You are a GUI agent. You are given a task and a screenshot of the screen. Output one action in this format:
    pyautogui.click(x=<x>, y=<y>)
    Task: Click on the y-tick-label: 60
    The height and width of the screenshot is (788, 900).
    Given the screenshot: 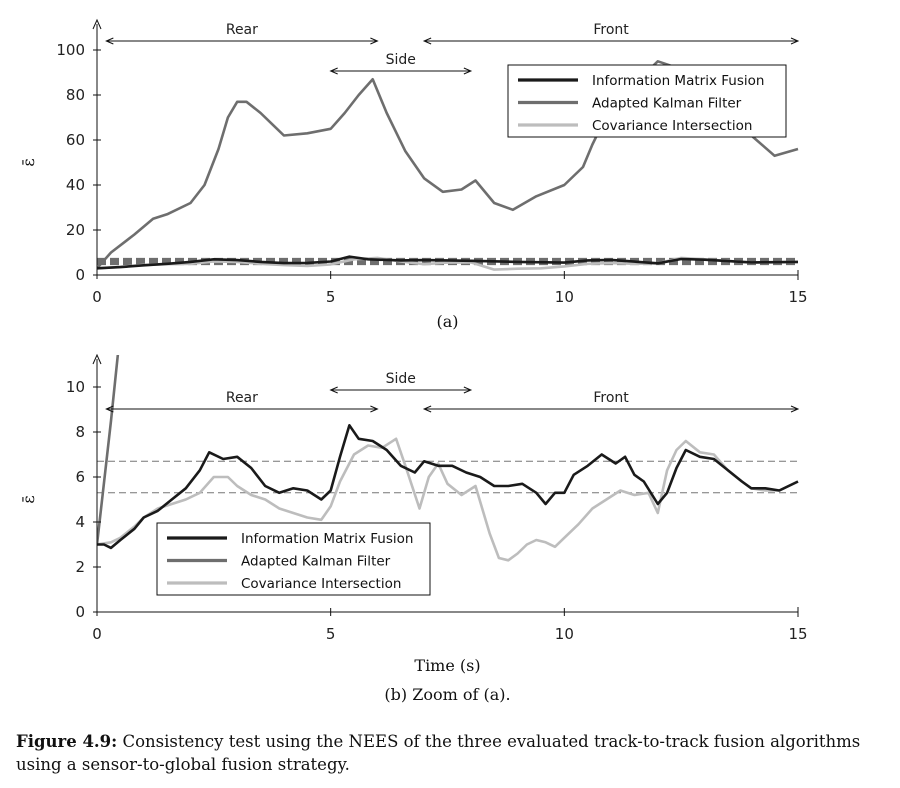 What is the action you would take?
    pyautogui.click(x=75, y=140)
    